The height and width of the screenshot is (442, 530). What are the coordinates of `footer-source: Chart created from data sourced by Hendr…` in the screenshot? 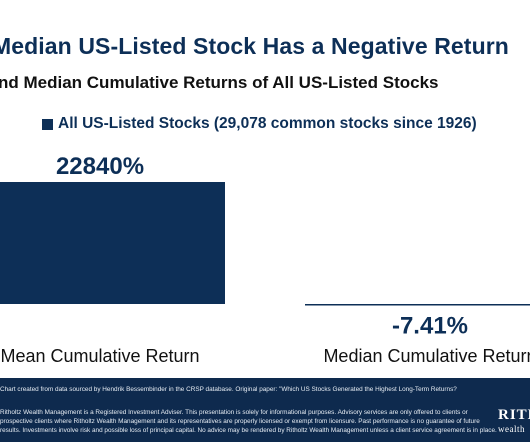 It's located at (228, 389).